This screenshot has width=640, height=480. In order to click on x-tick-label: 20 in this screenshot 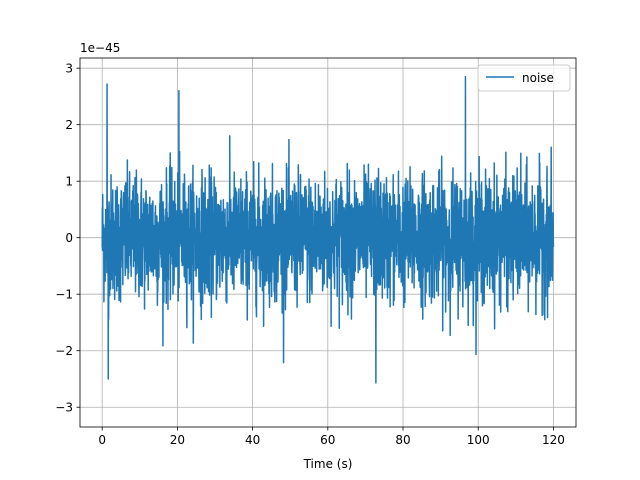, I will do `click(177, 440)`.